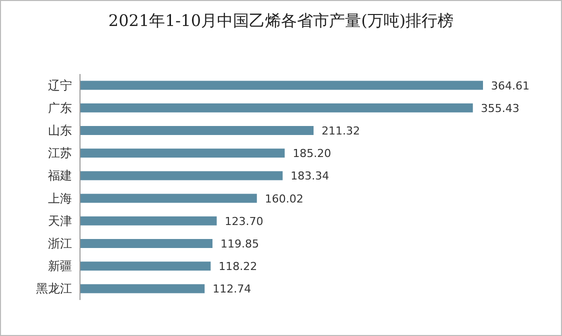 The width and height of the screenshot is (562, 336). Describe the element at coordinates (60, 243) in the screenshot. I see `y-tick-label: 浙江` at that location.